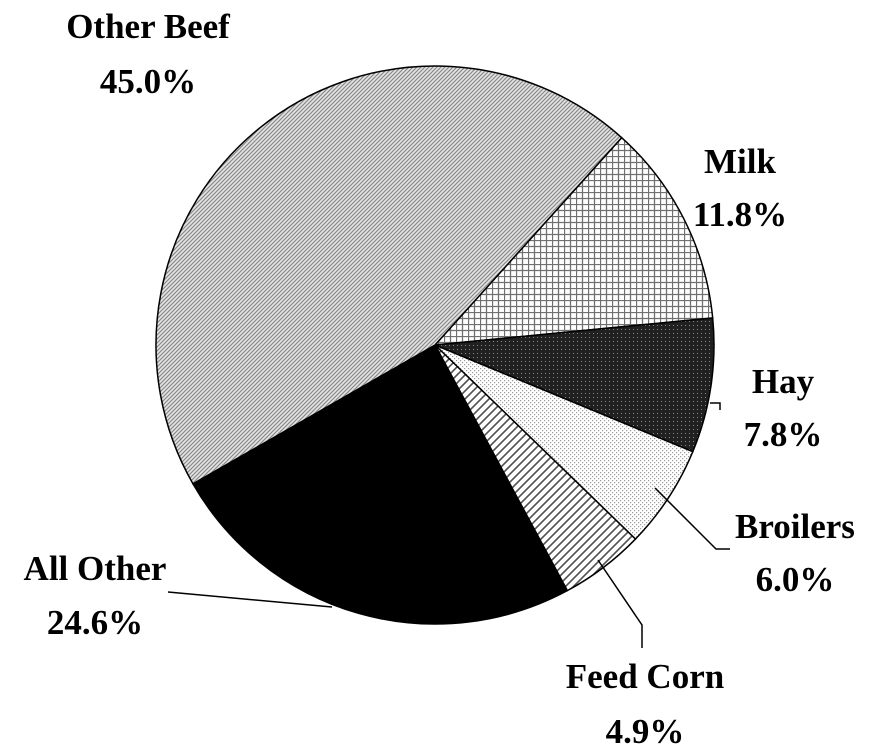  Describe the element at coordinates (795, 579) in the screenshot. I see `slice-value-label: 6.0%` at that location.